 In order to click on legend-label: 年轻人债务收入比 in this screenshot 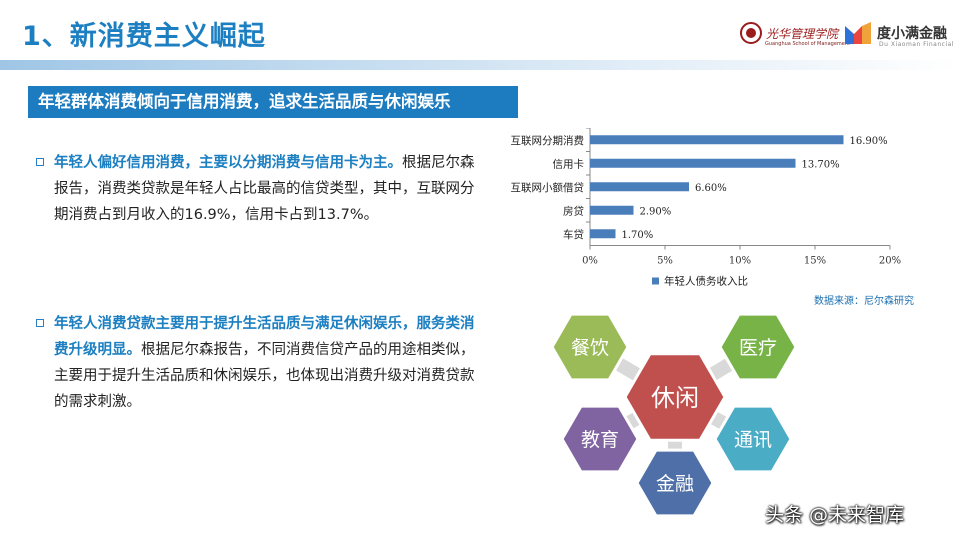, I will do `click(706, 281)`.